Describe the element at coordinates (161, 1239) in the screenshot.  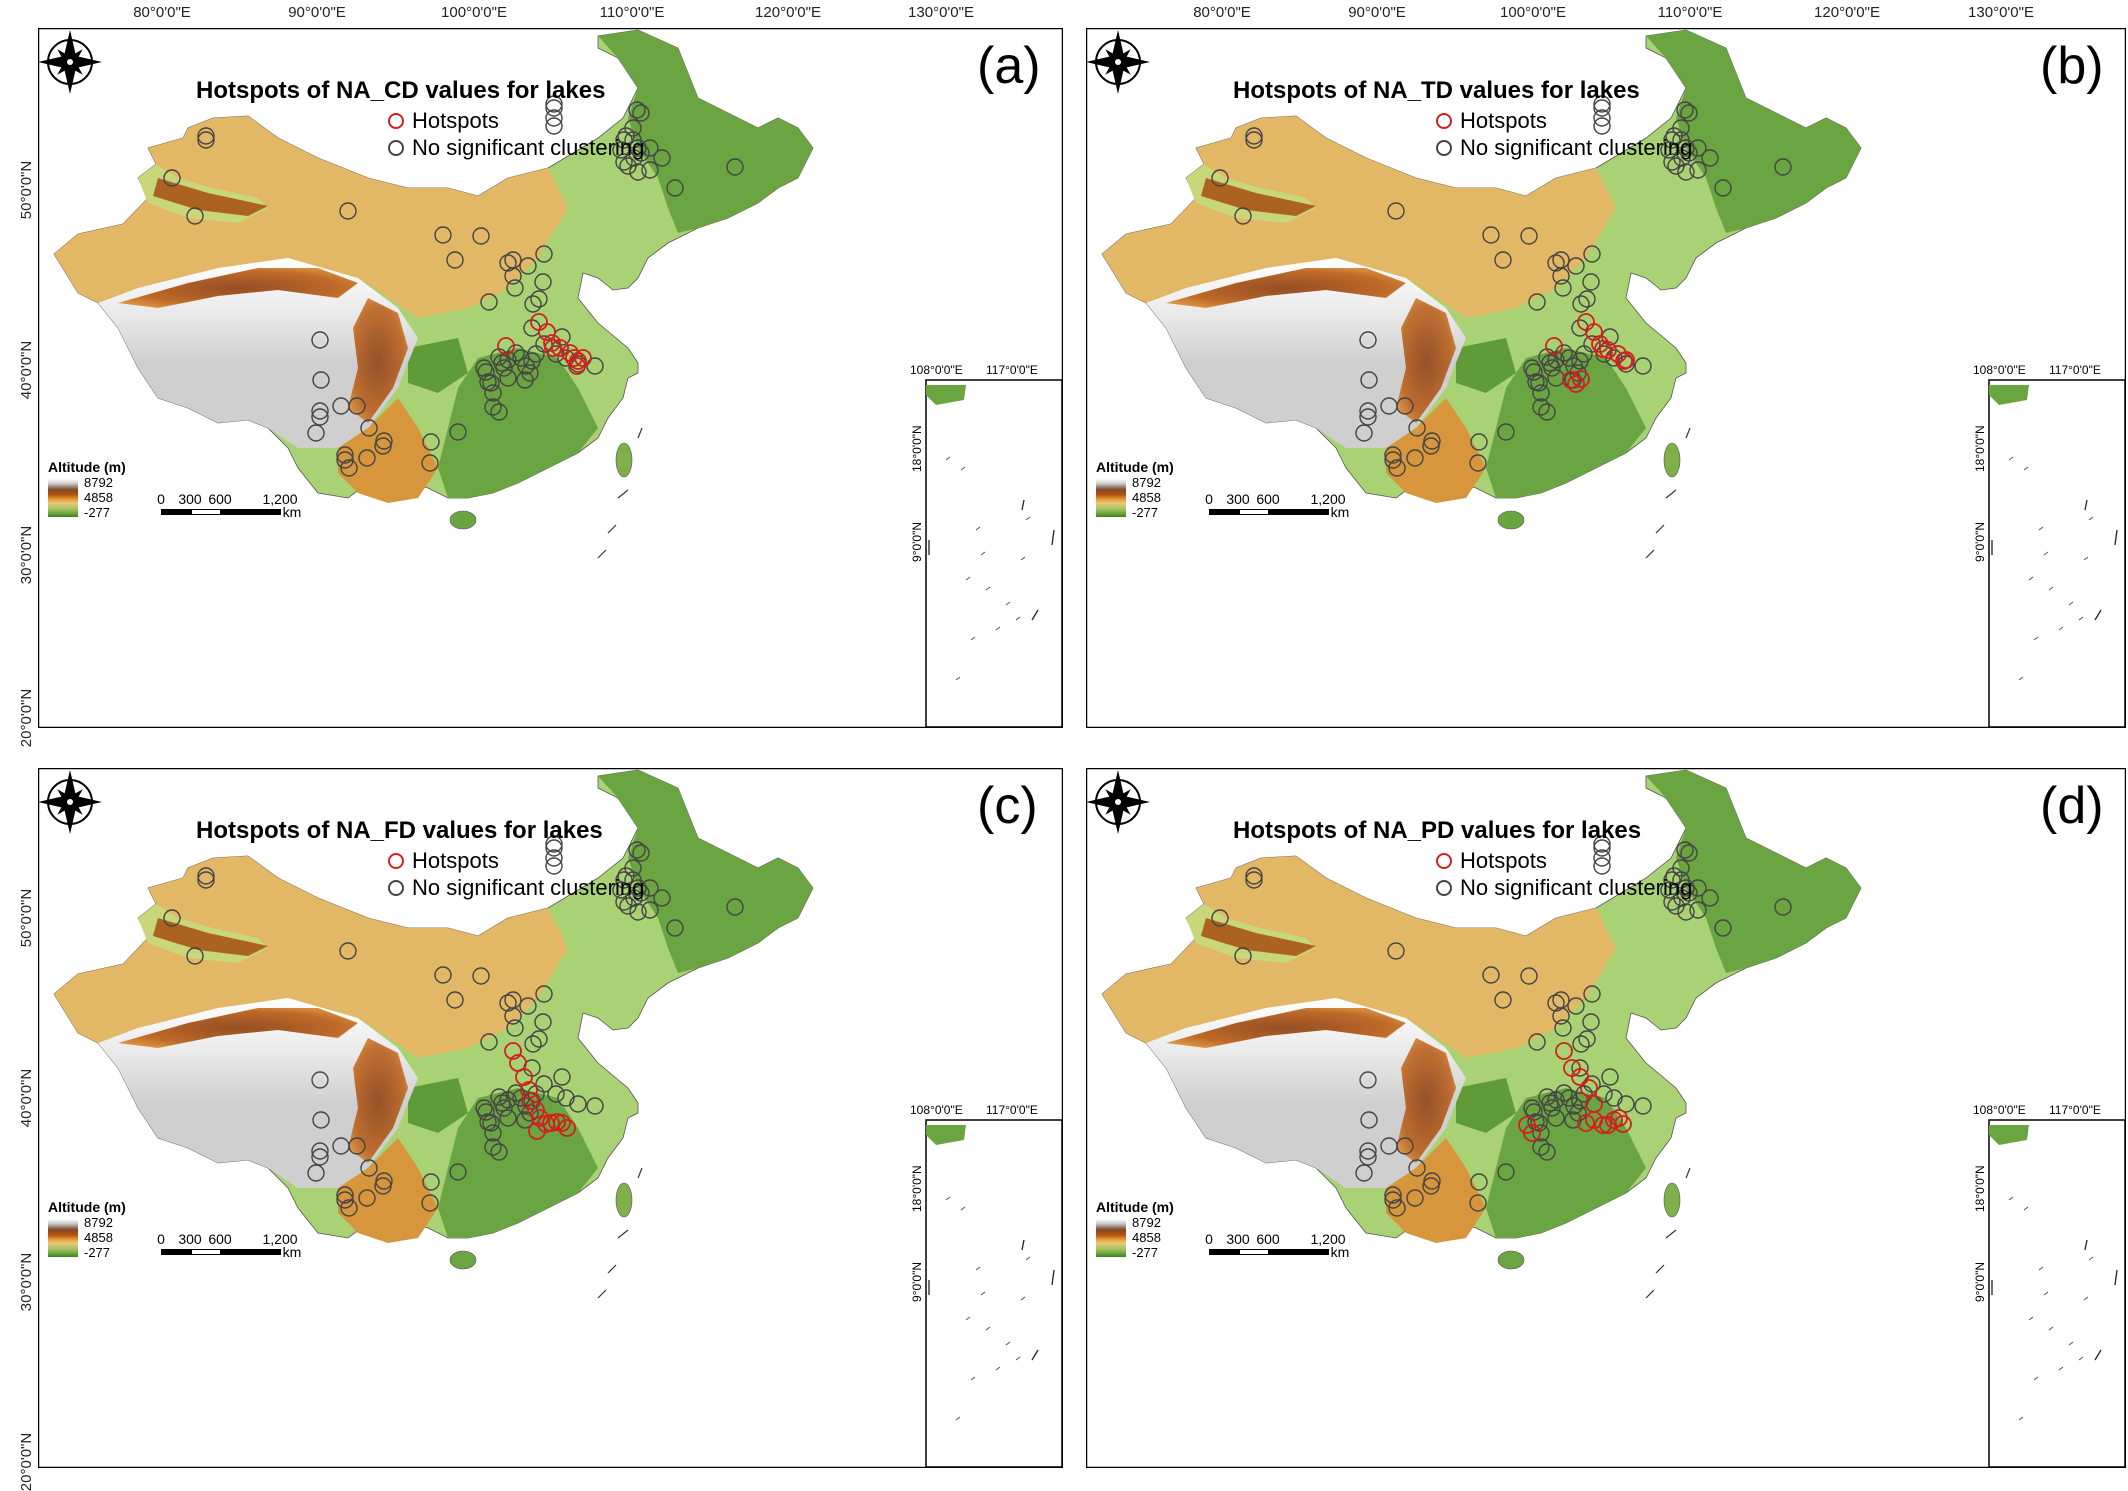
I see `scale-tick: 0` at that location.